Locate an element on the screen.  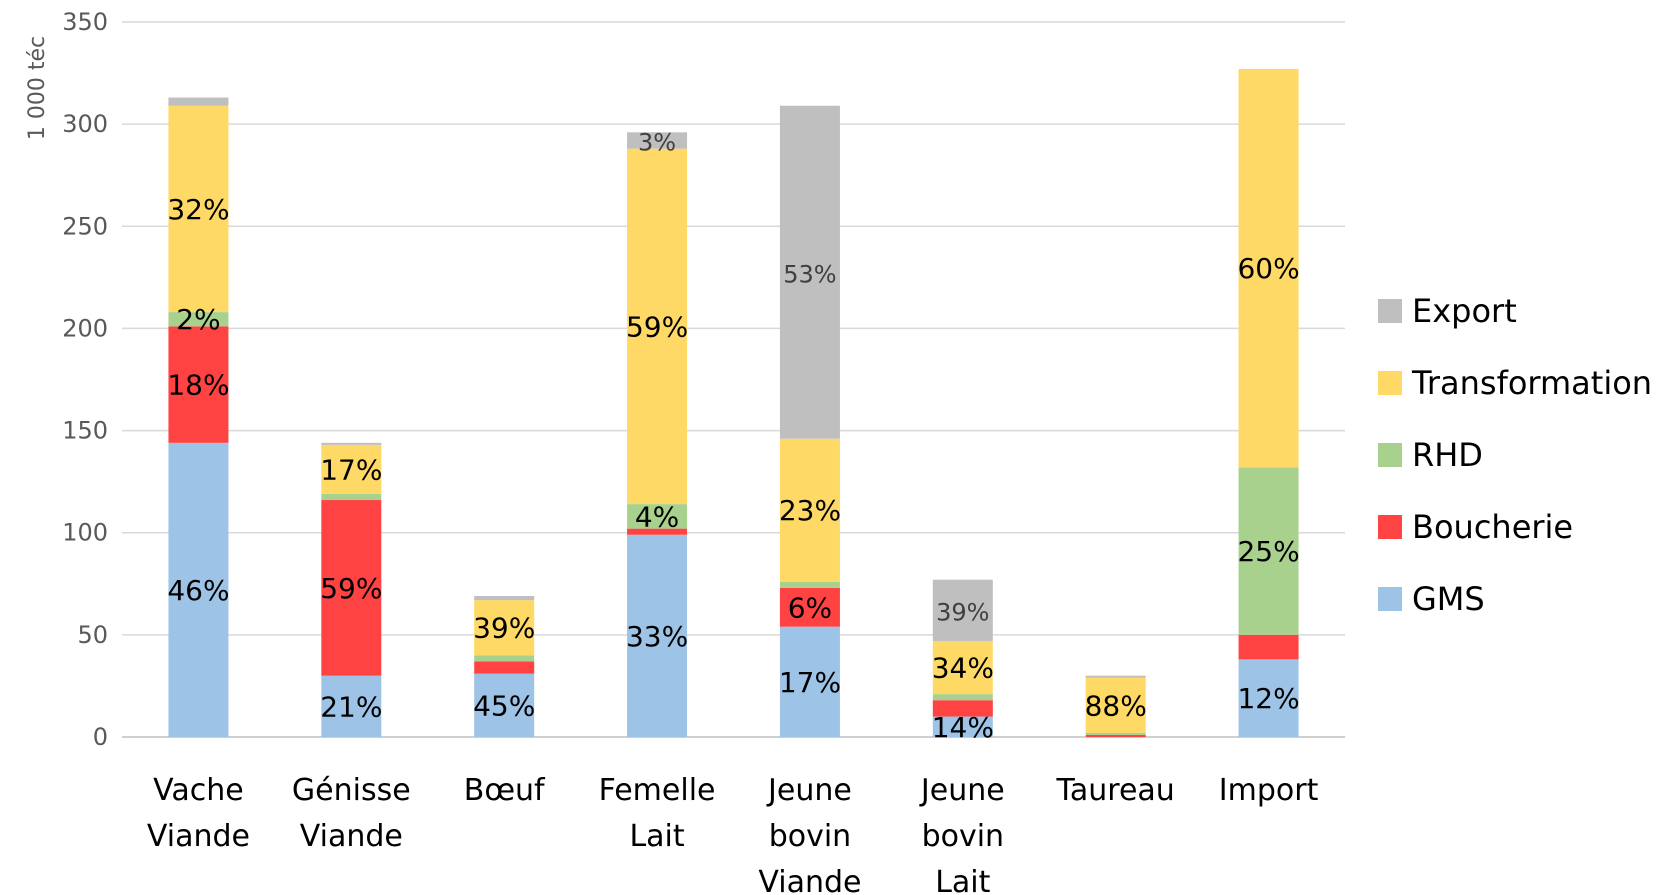
y-tick-label: 250 is located at coordinates (85, 226).